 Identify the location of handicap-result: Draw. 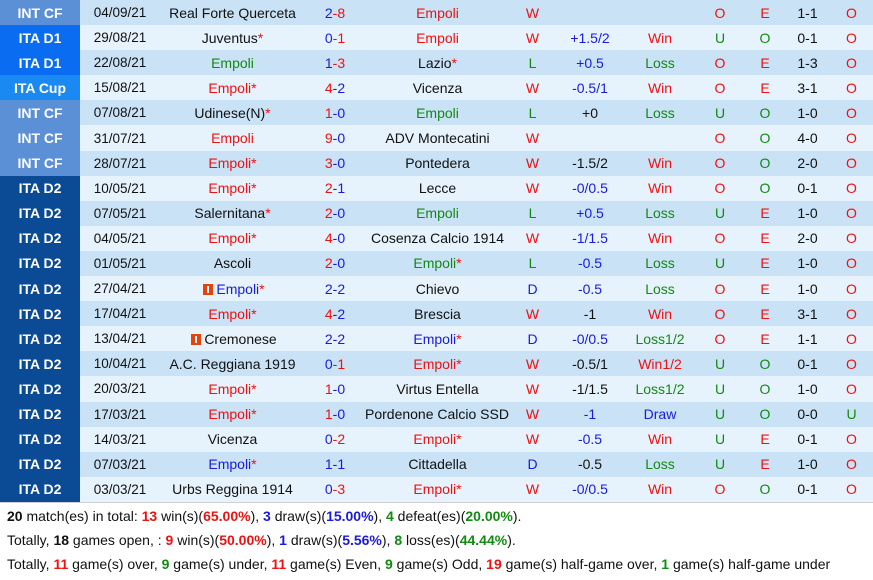
(660, 414).